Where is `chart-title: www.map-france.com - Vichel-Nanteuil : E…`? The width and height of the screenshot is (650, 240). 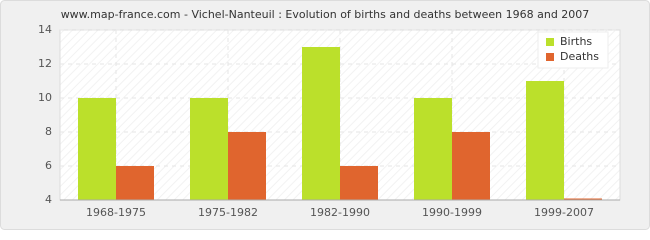 chart-title: www.map-france.com - Vichel-Nanteuil : E… is located at coordinates (325, 14).